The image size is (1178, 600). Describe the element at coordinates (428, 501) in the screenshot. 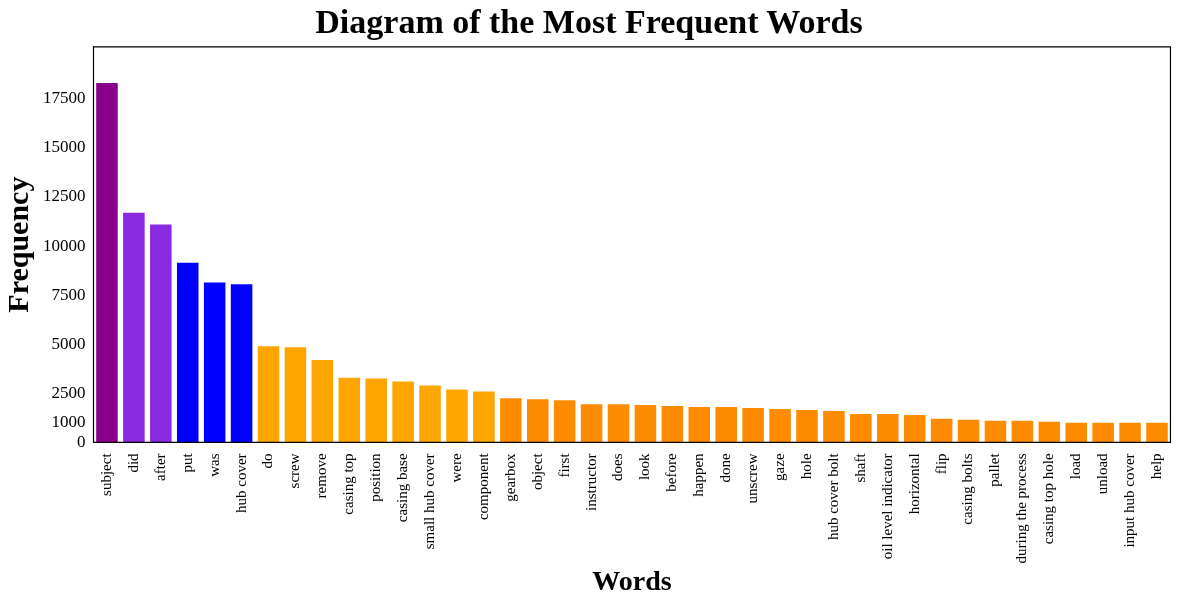

I see `x-tick-label: small hub cover` at that location.